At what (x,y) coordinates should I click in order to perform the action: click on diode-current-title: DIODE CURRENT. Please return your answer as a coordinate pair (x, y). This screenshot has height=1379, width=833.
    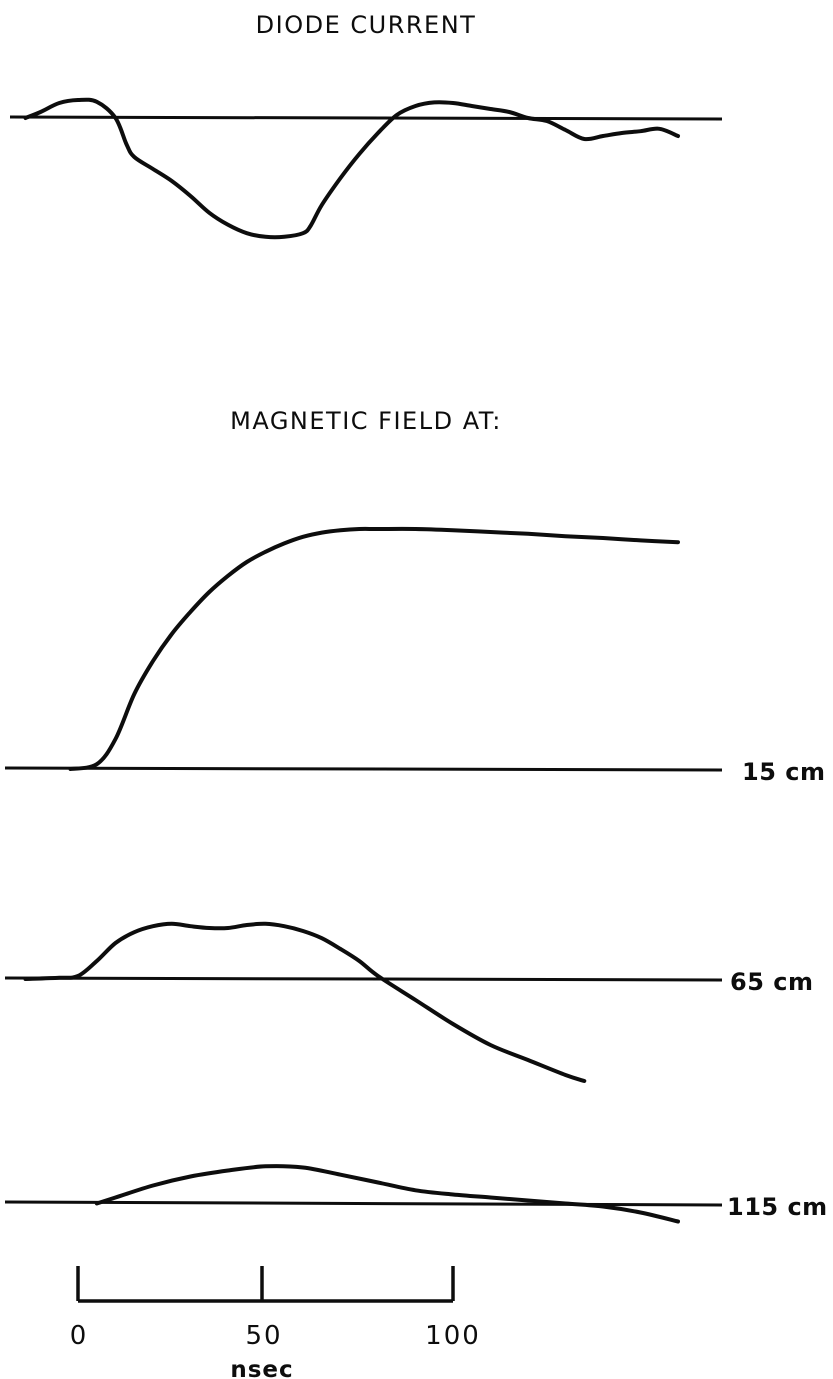
    Looking at the image, I should click on (366, 25).